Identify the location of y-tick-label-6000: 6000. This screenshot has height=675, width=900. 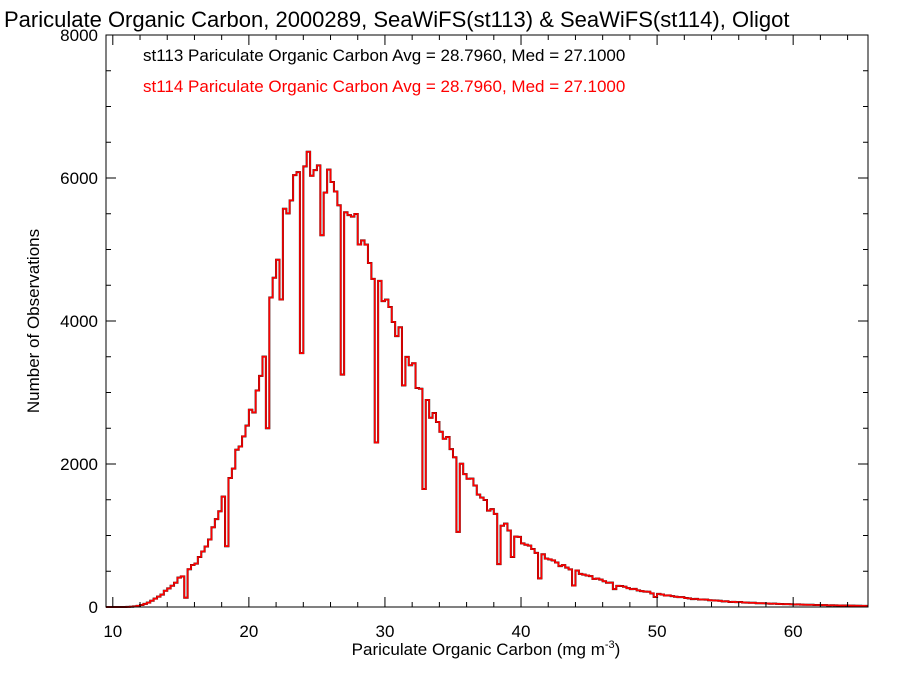
(79, 178).